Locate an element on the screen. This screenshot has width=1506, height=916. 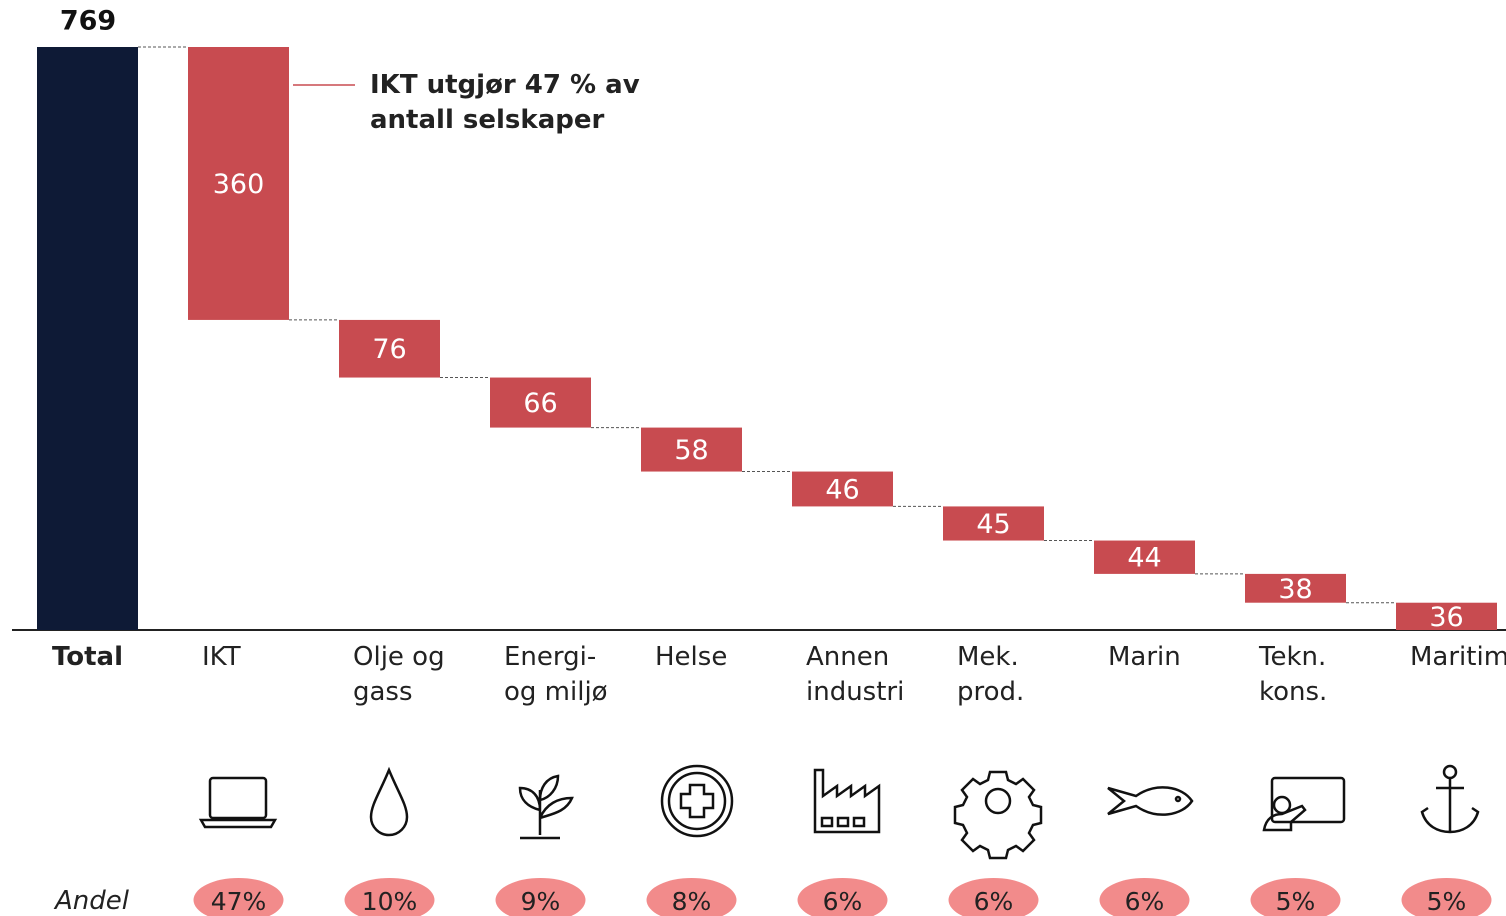
share-title: Andel is located at coordinates (92, 901).